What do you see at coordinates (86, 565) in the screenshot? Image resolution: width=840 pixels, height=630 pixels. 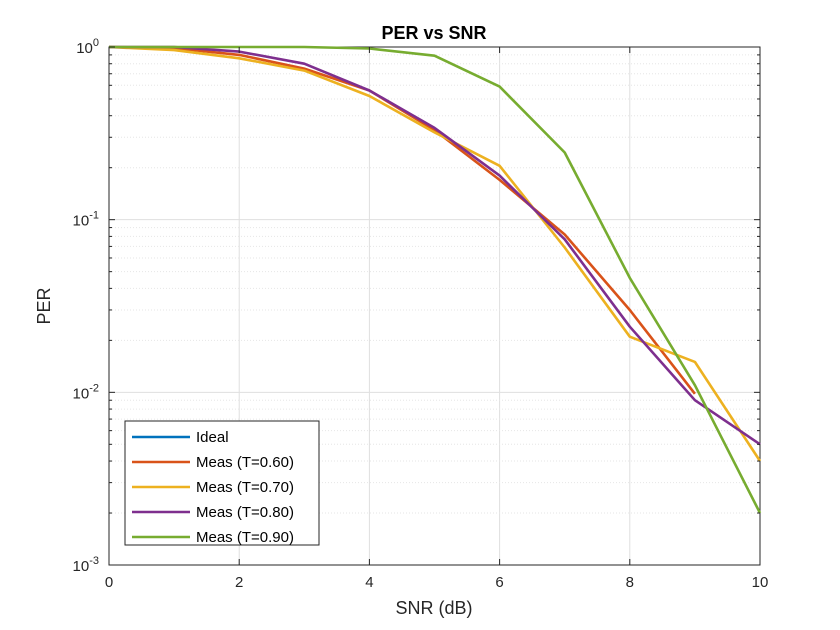 I see `y-tick-label: 10⁻³` at bounding box center [86, 565].